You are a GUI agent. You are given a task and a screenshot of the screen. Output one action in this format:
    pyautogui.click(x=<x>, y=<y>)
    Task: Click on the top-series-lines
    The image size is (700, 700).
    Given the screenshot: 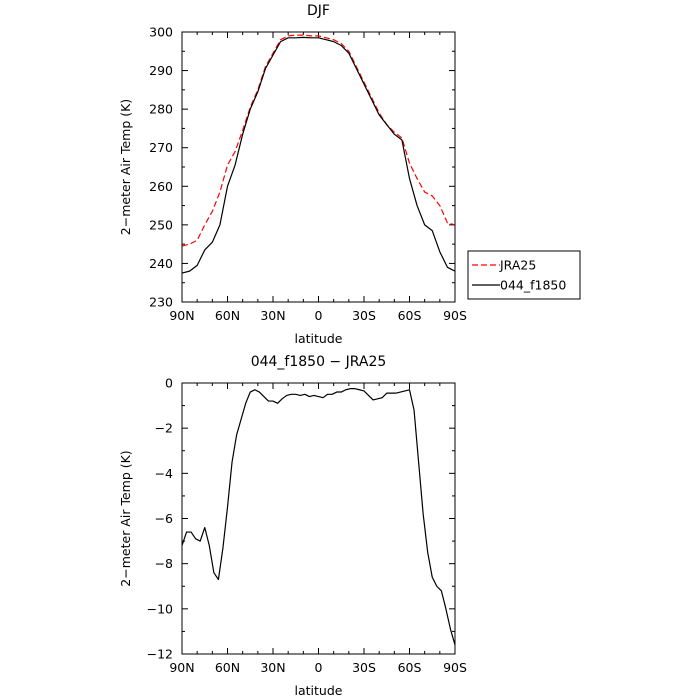 What is the action you would take?
    pyautogui.click(x=318, y=154)
    